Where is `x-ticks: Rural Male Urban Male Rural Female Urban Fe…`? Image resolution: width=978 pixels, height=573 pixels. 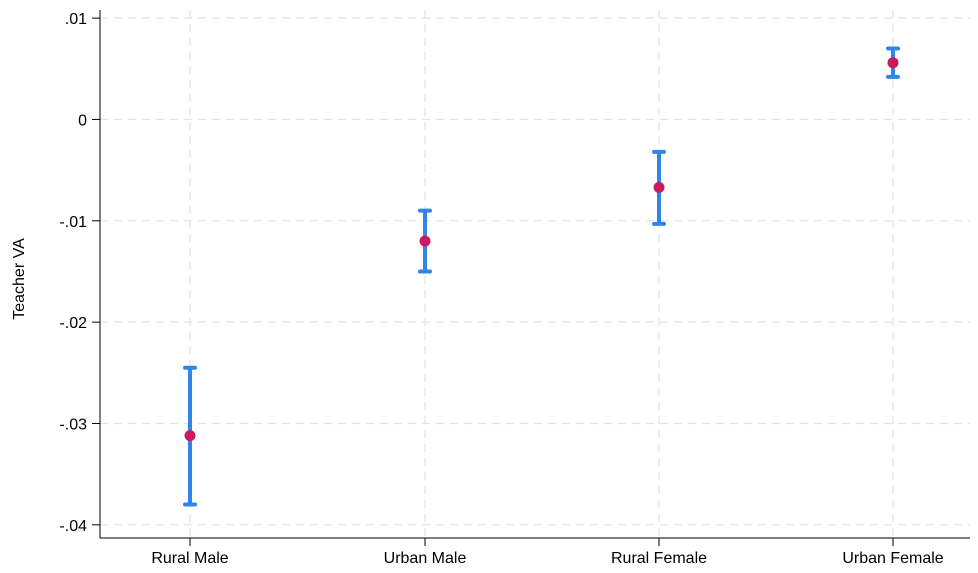 x-ticks: Rural Male Urban Male Rural Female Urban Fe… is located at coordinates (547, 552).